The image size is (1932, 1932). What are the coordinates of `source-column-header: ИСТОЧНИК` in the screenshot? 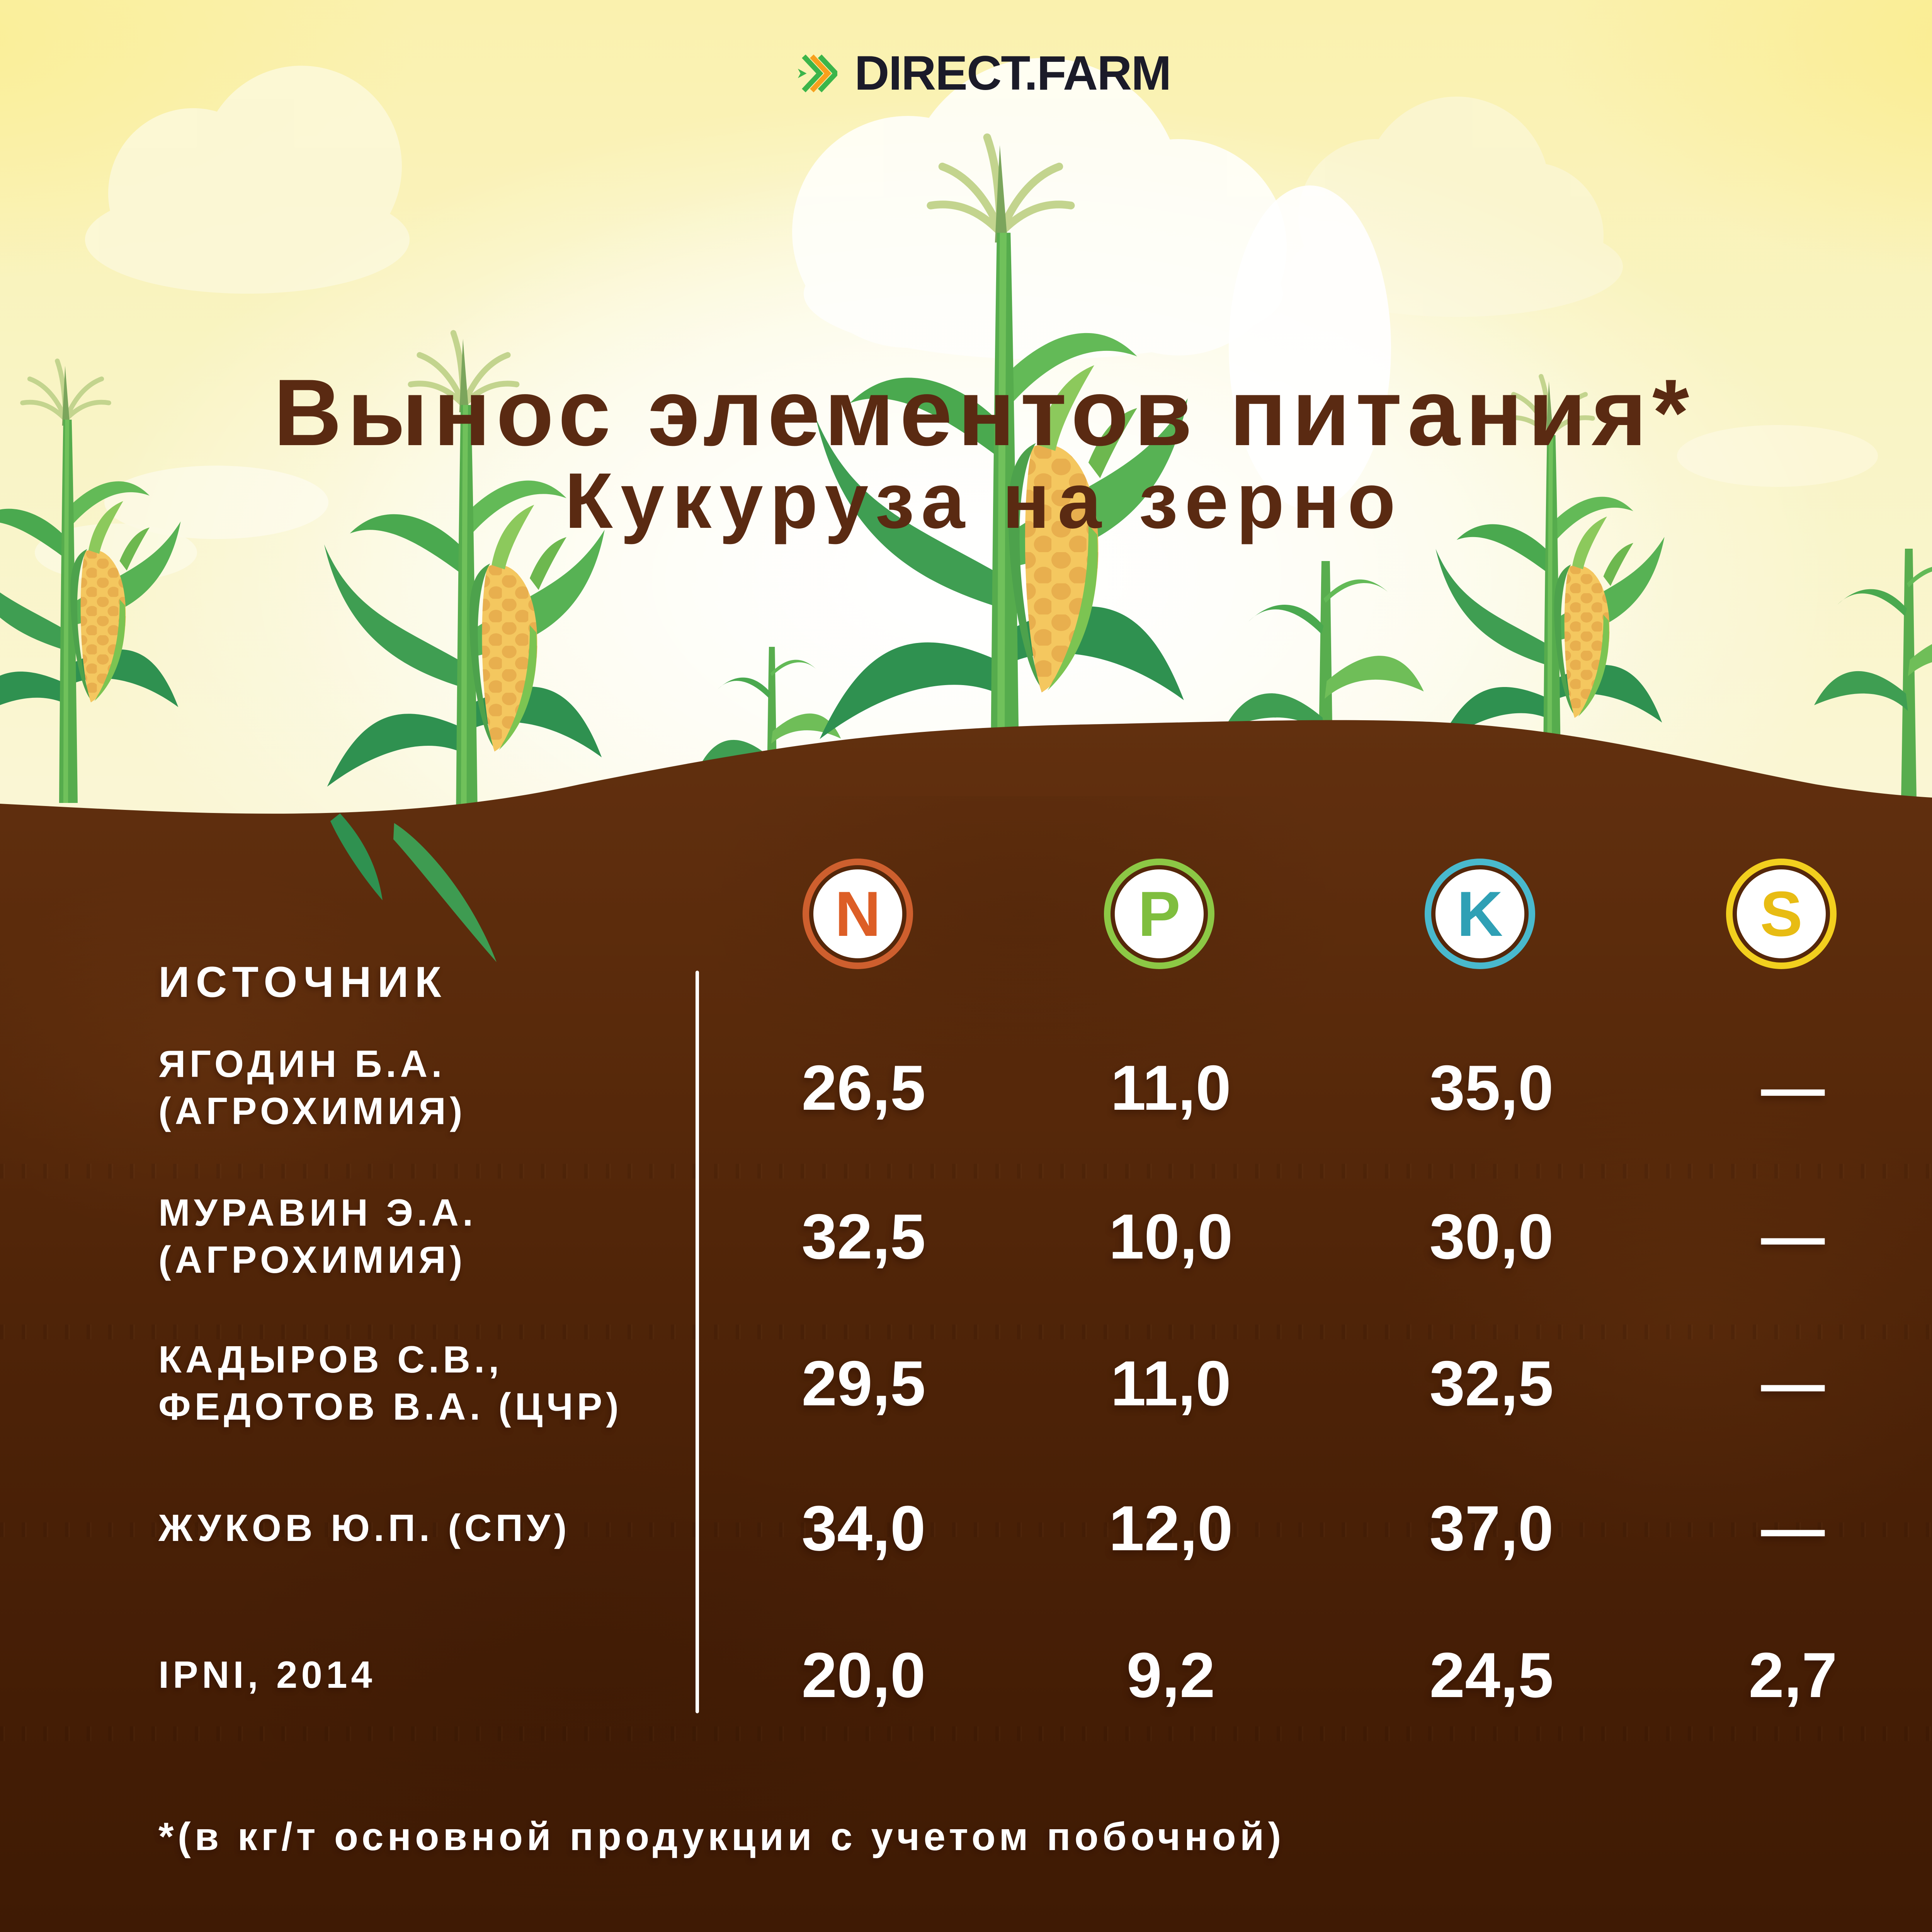 It's located at (303, 982).